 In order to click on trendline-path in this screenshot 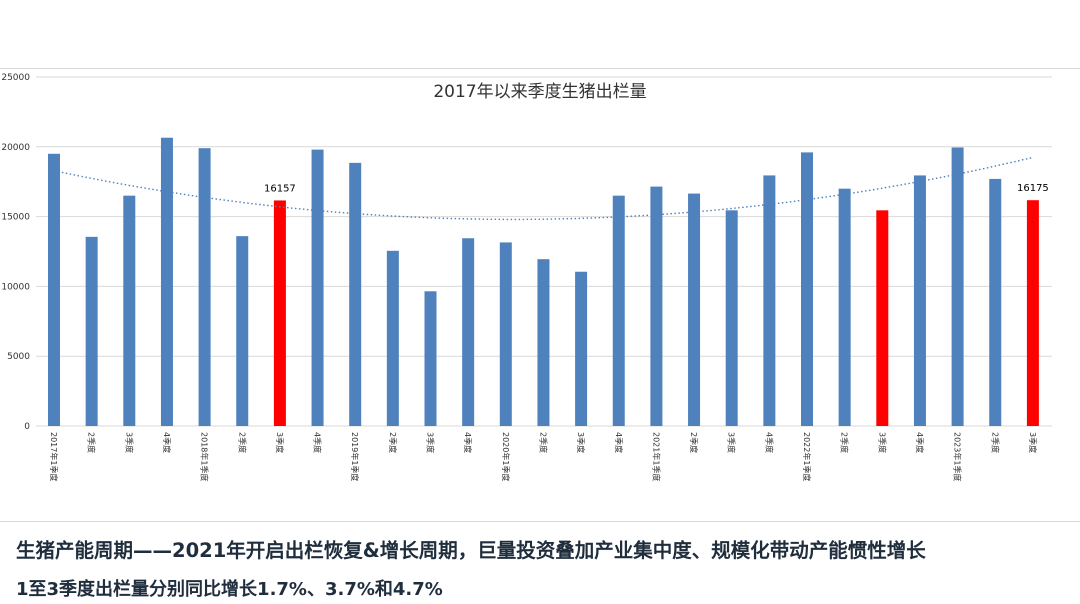, I will do `click(543, 188)`.